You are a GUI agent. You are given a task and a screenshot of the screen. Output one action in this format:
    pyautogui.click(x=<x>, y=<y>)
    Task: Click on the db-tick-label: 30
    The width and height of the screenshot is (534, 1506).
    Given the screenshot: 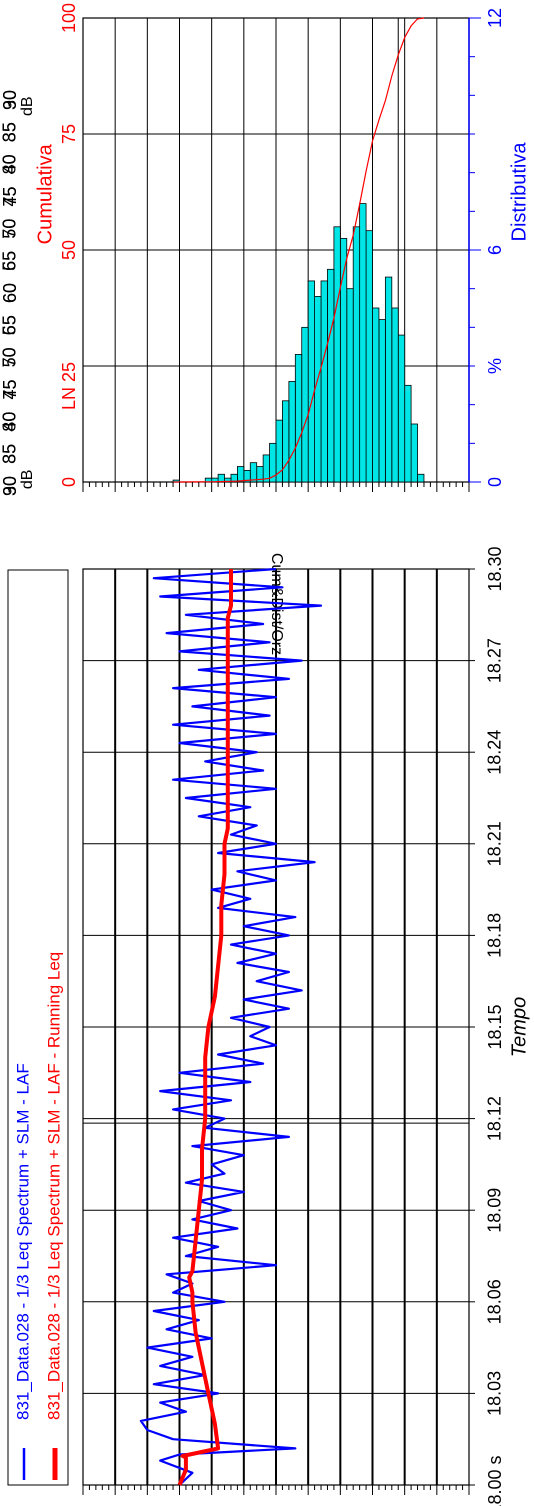 What is the action you would take?
    pyautogui.click(x=10, y=486)
    